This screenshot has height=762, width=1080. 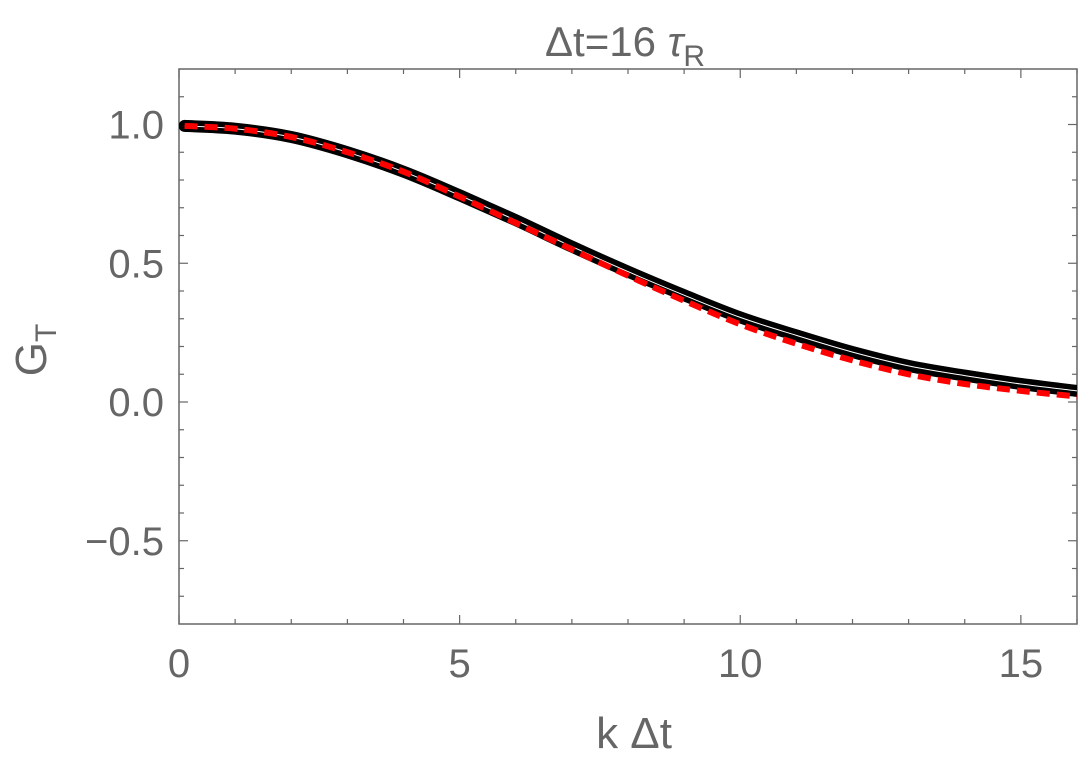 What do you see at coordinates (136, 403) in the screenshot?
I see `y-tick-label: 0.0` at bounding box center [136, 403].